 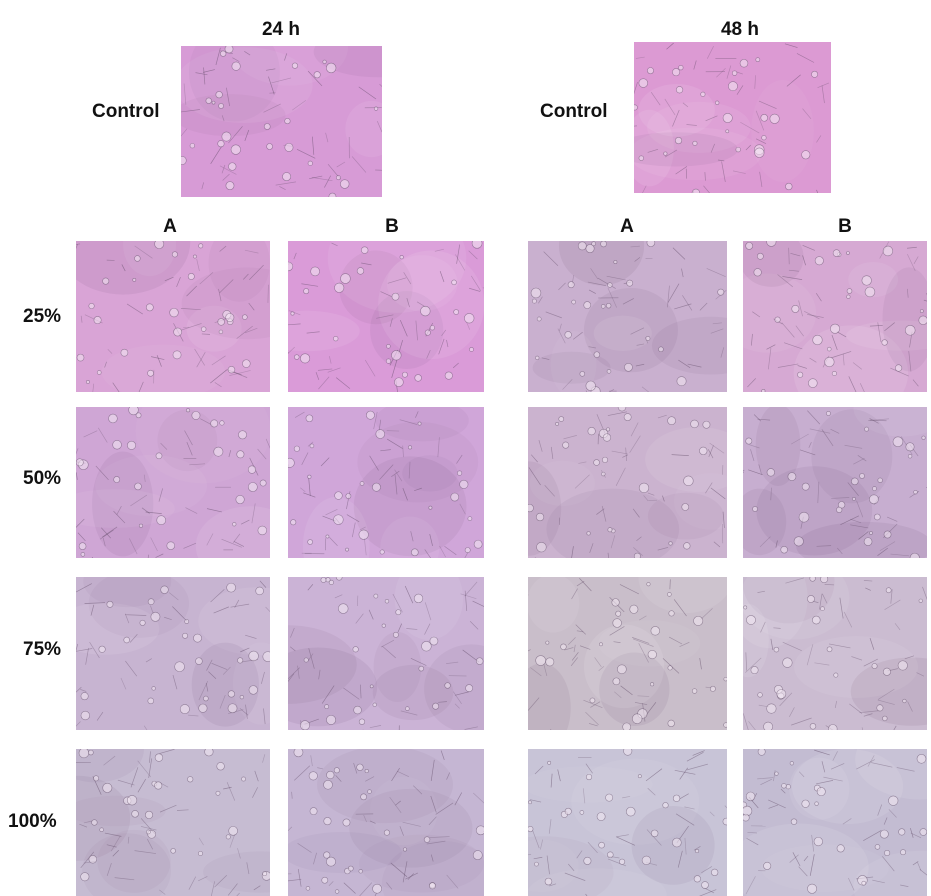 I want to click on micrograph-75-24h-a, so click(x=173, y=653).